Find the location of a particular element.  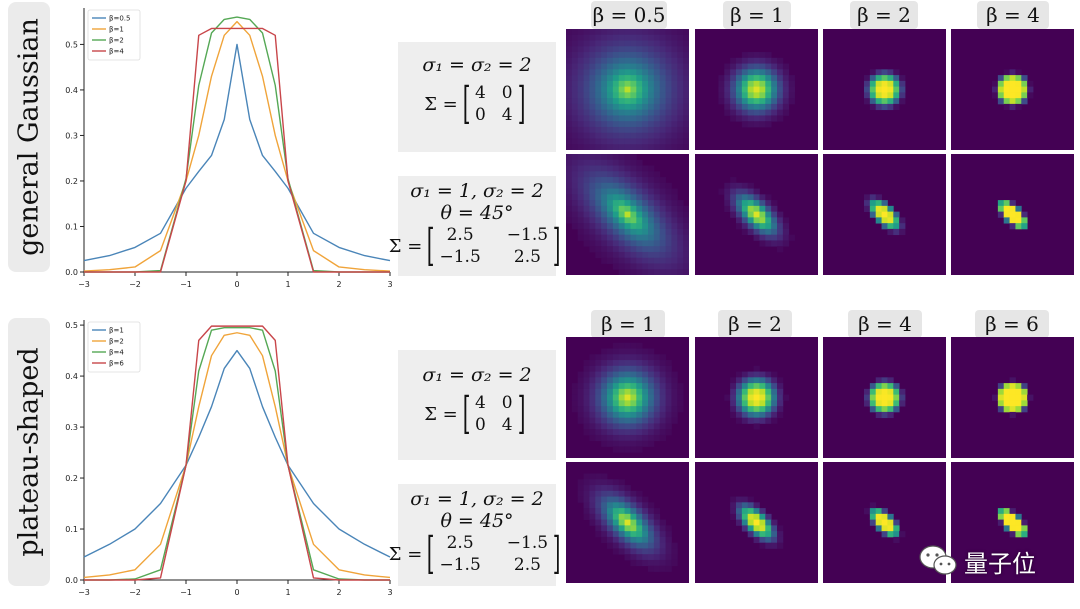

sigma-equation: σ₁ = σ₂ = 2 is located at coordinates (477, 65).